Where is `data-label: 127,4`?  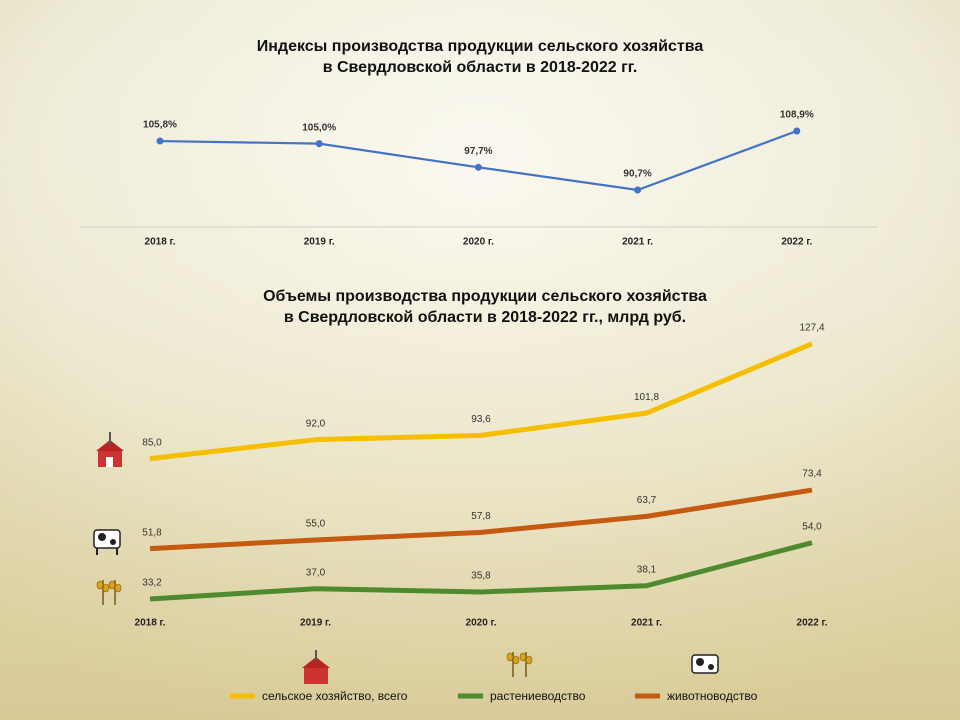 data-label: 127,4 is located at coordinates (811, 327).